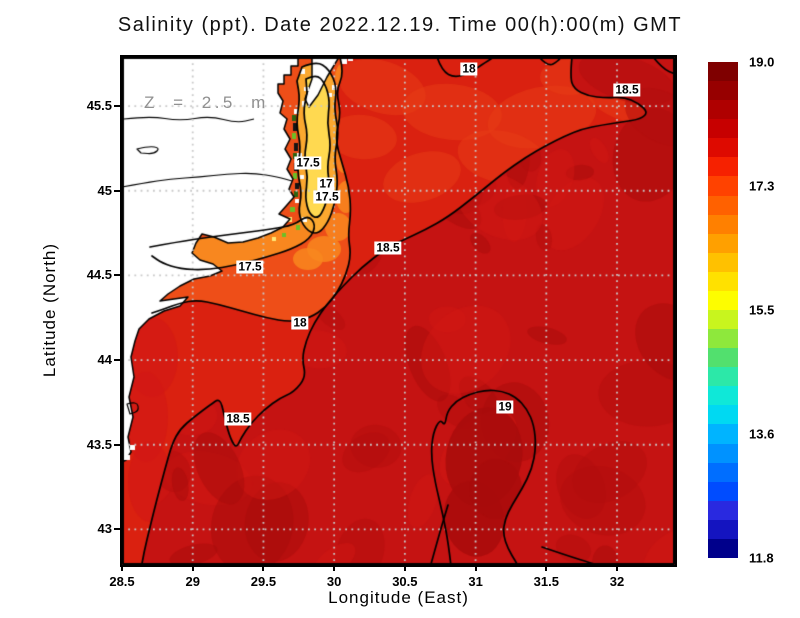 Image resolution: width=800 pixels, height=618 pixels. Describe the element at coordinates (99, 275) in the screenshot. I see `y-tick-label: 44.5` at that location.